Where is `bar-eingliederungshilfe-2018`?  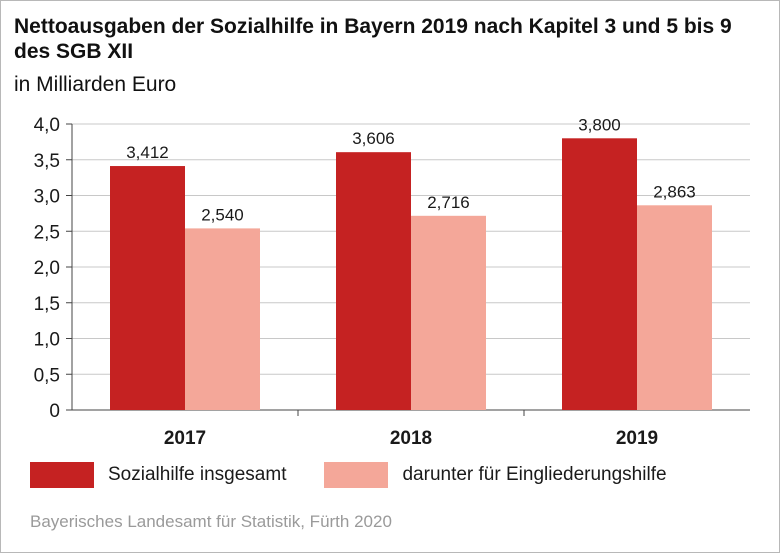 bar-eingliederungshilfe-2018 is located at coordinates (448, 312).